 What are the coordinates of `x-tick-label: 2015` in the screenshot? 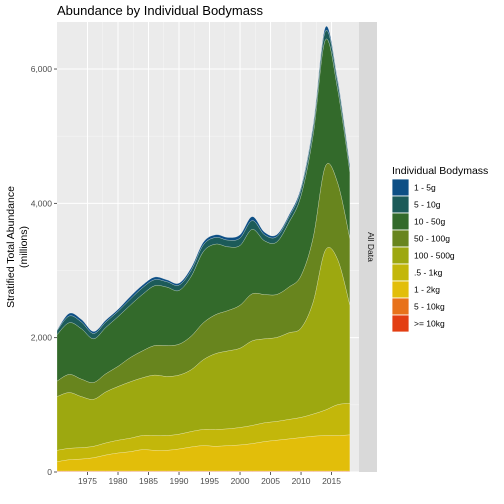 It's located at (331, 481).